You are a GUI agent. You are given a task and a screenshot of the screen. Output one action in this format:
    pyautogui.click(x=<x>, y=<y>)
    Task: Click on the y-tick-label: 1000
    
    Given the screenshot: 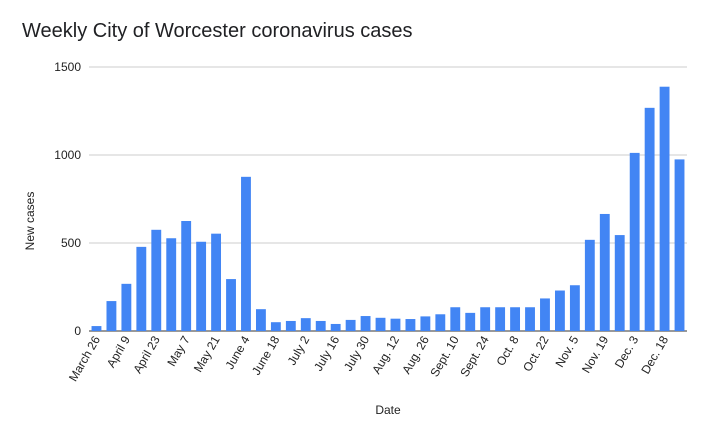 What is the action you would take?
    pyautogui.click(x=67, y=155)
    